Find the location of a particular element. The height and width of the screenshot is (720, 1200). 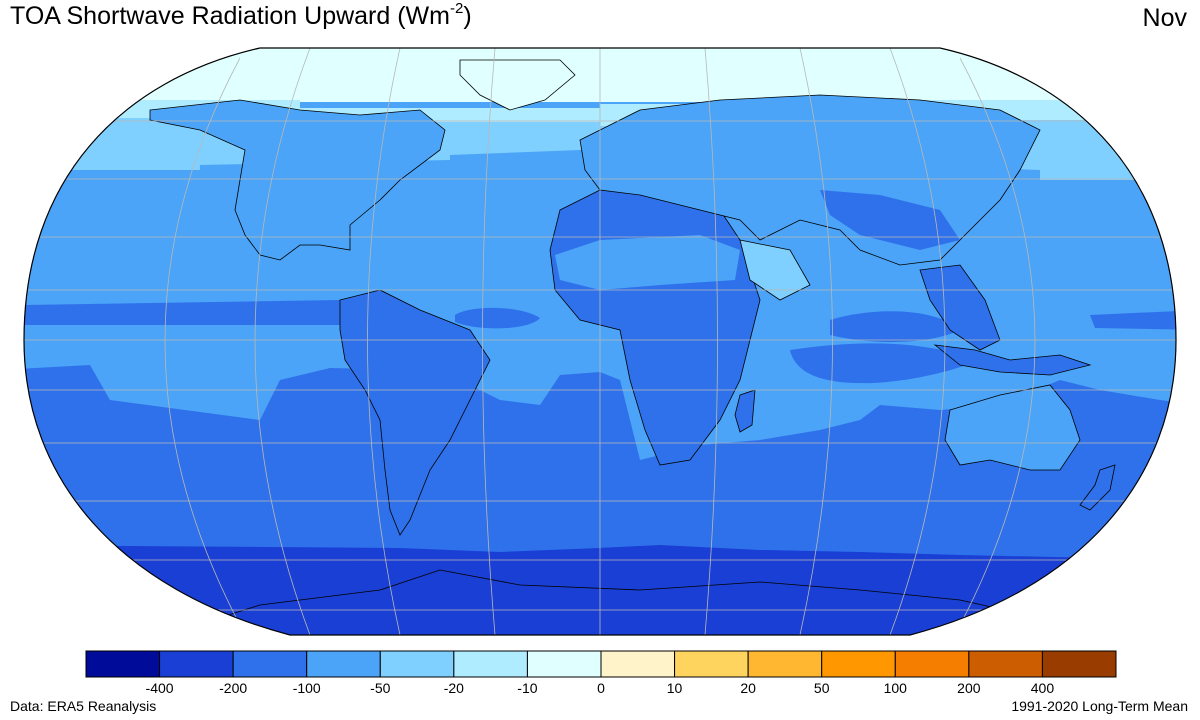

colorbar-tick-label: -10 is located at coordinates (527, 688).